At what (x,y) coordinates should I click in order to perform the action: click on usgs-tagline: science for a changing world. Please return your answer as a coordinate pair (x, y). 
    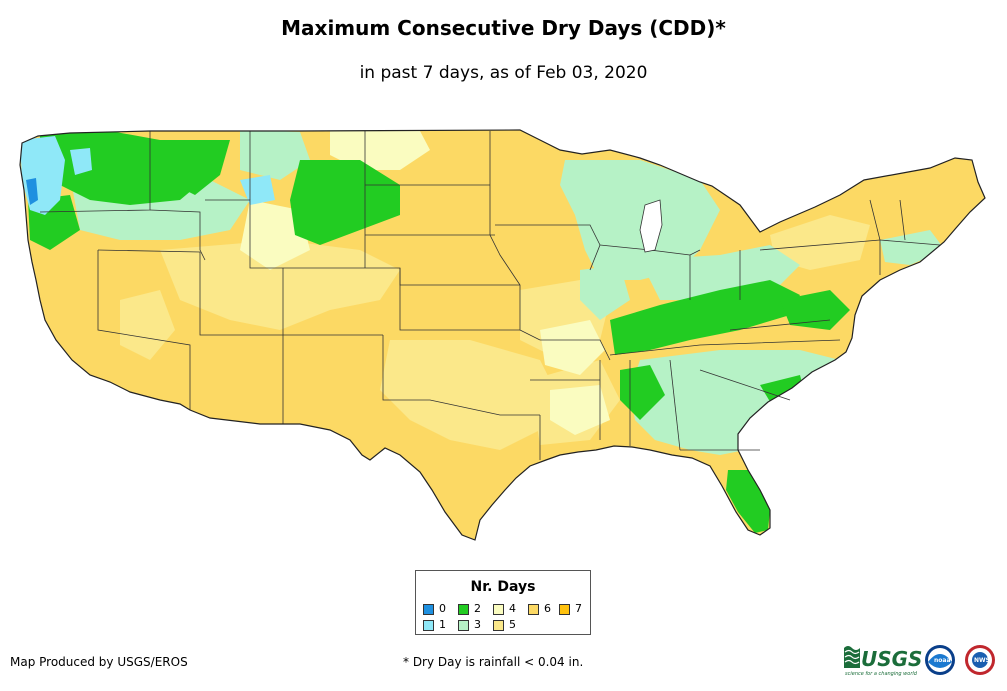
    Looking at the image, I should click on (881, 674).